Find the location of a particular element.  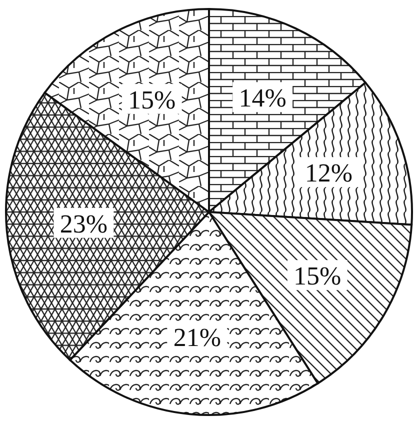

data-label: 12% is located at coordinates (328, 173).